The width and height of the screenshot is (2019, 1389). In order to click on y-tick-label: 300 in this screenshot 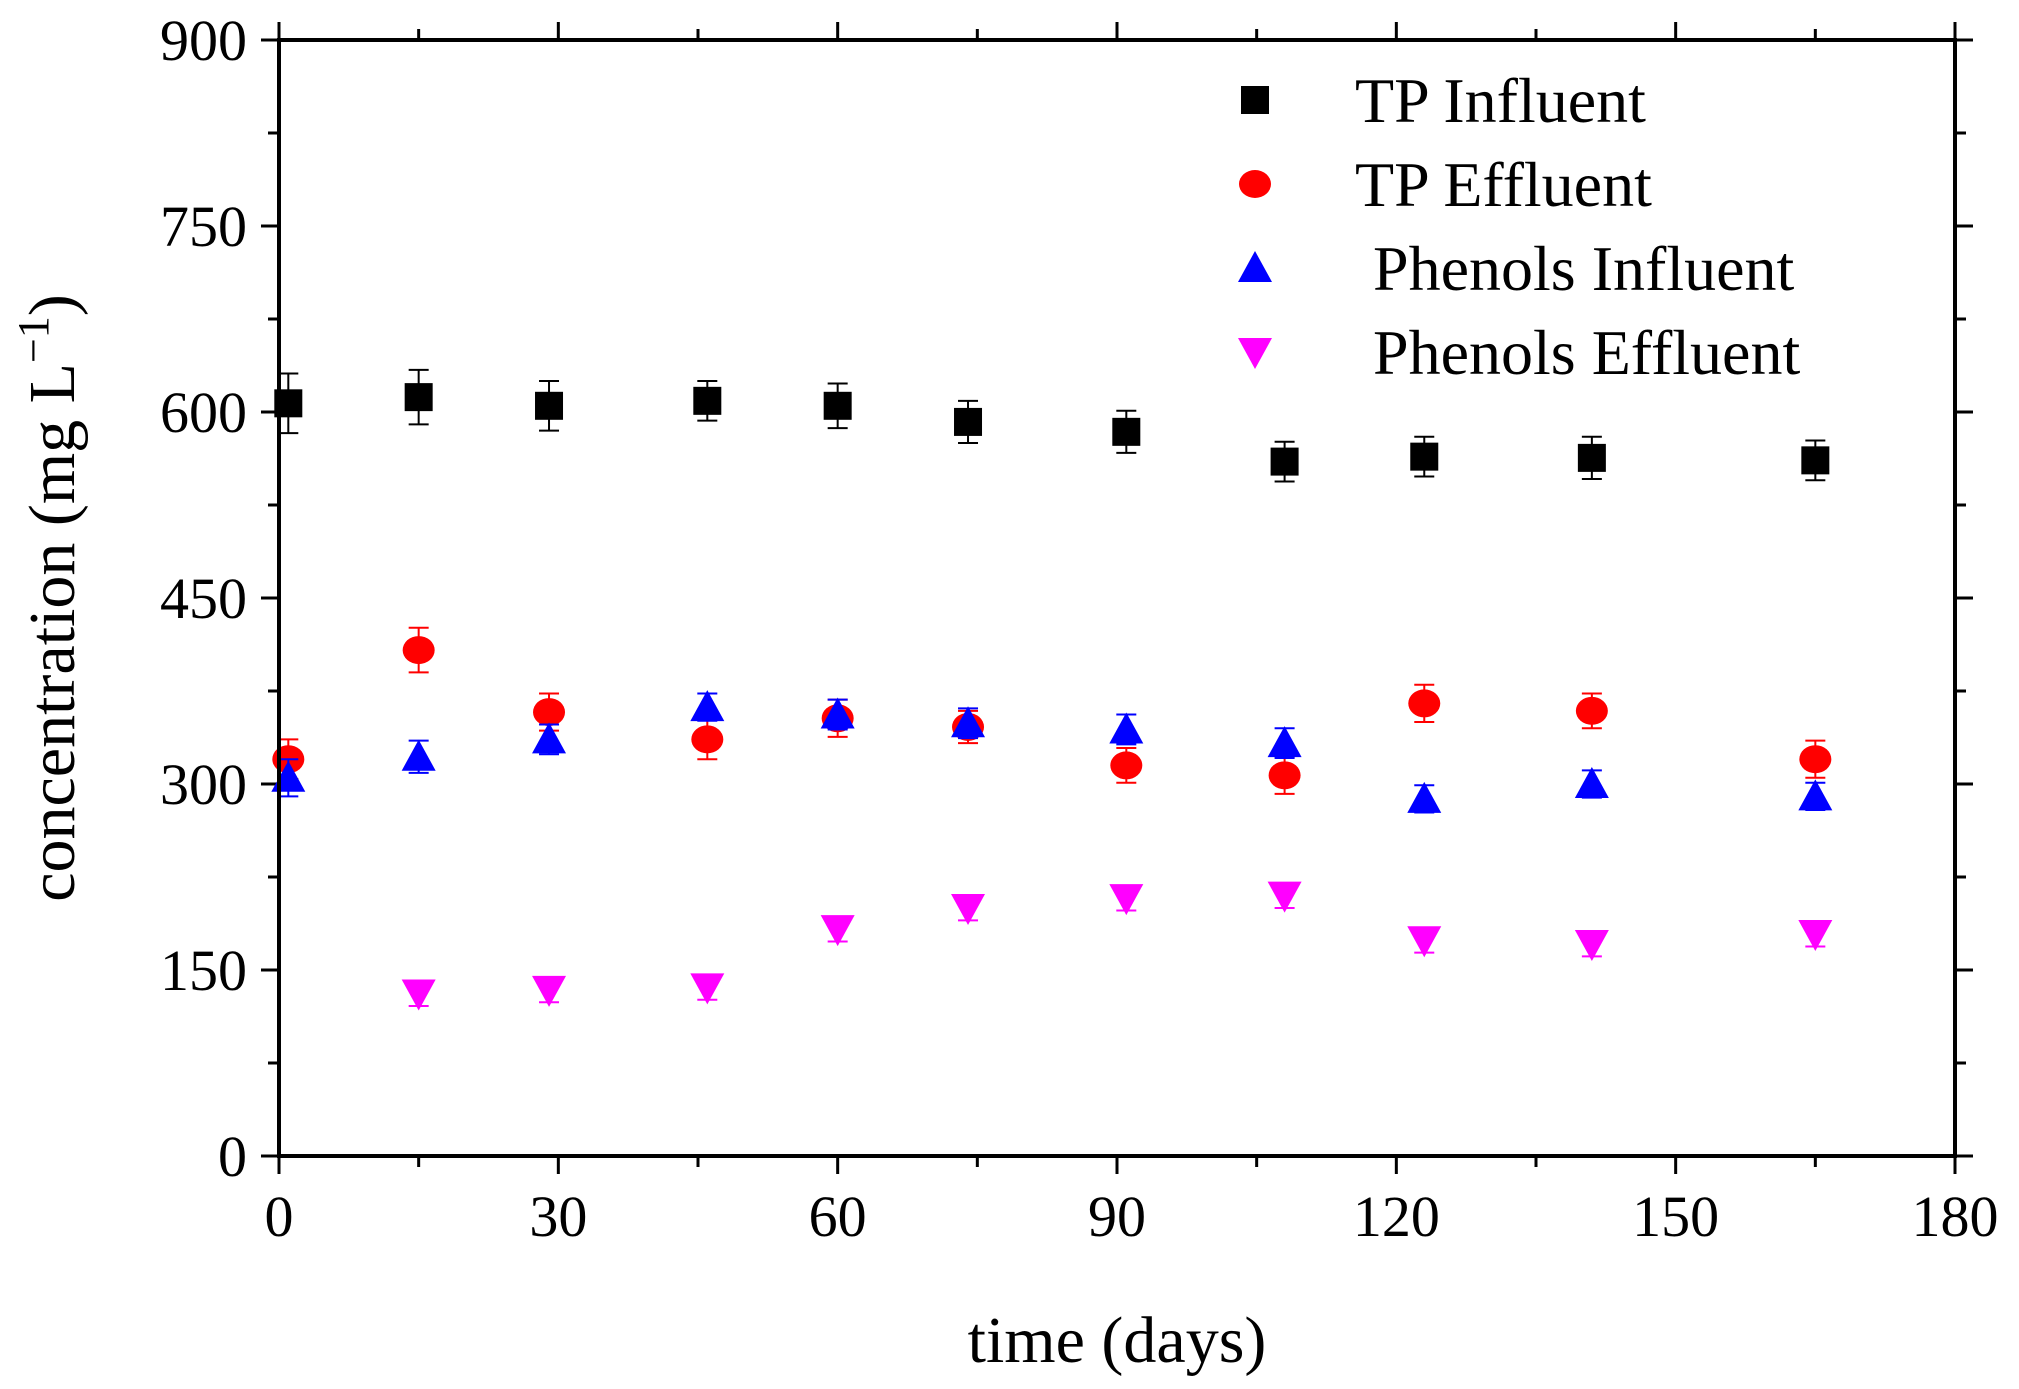, I will do `click(203, 784)`.